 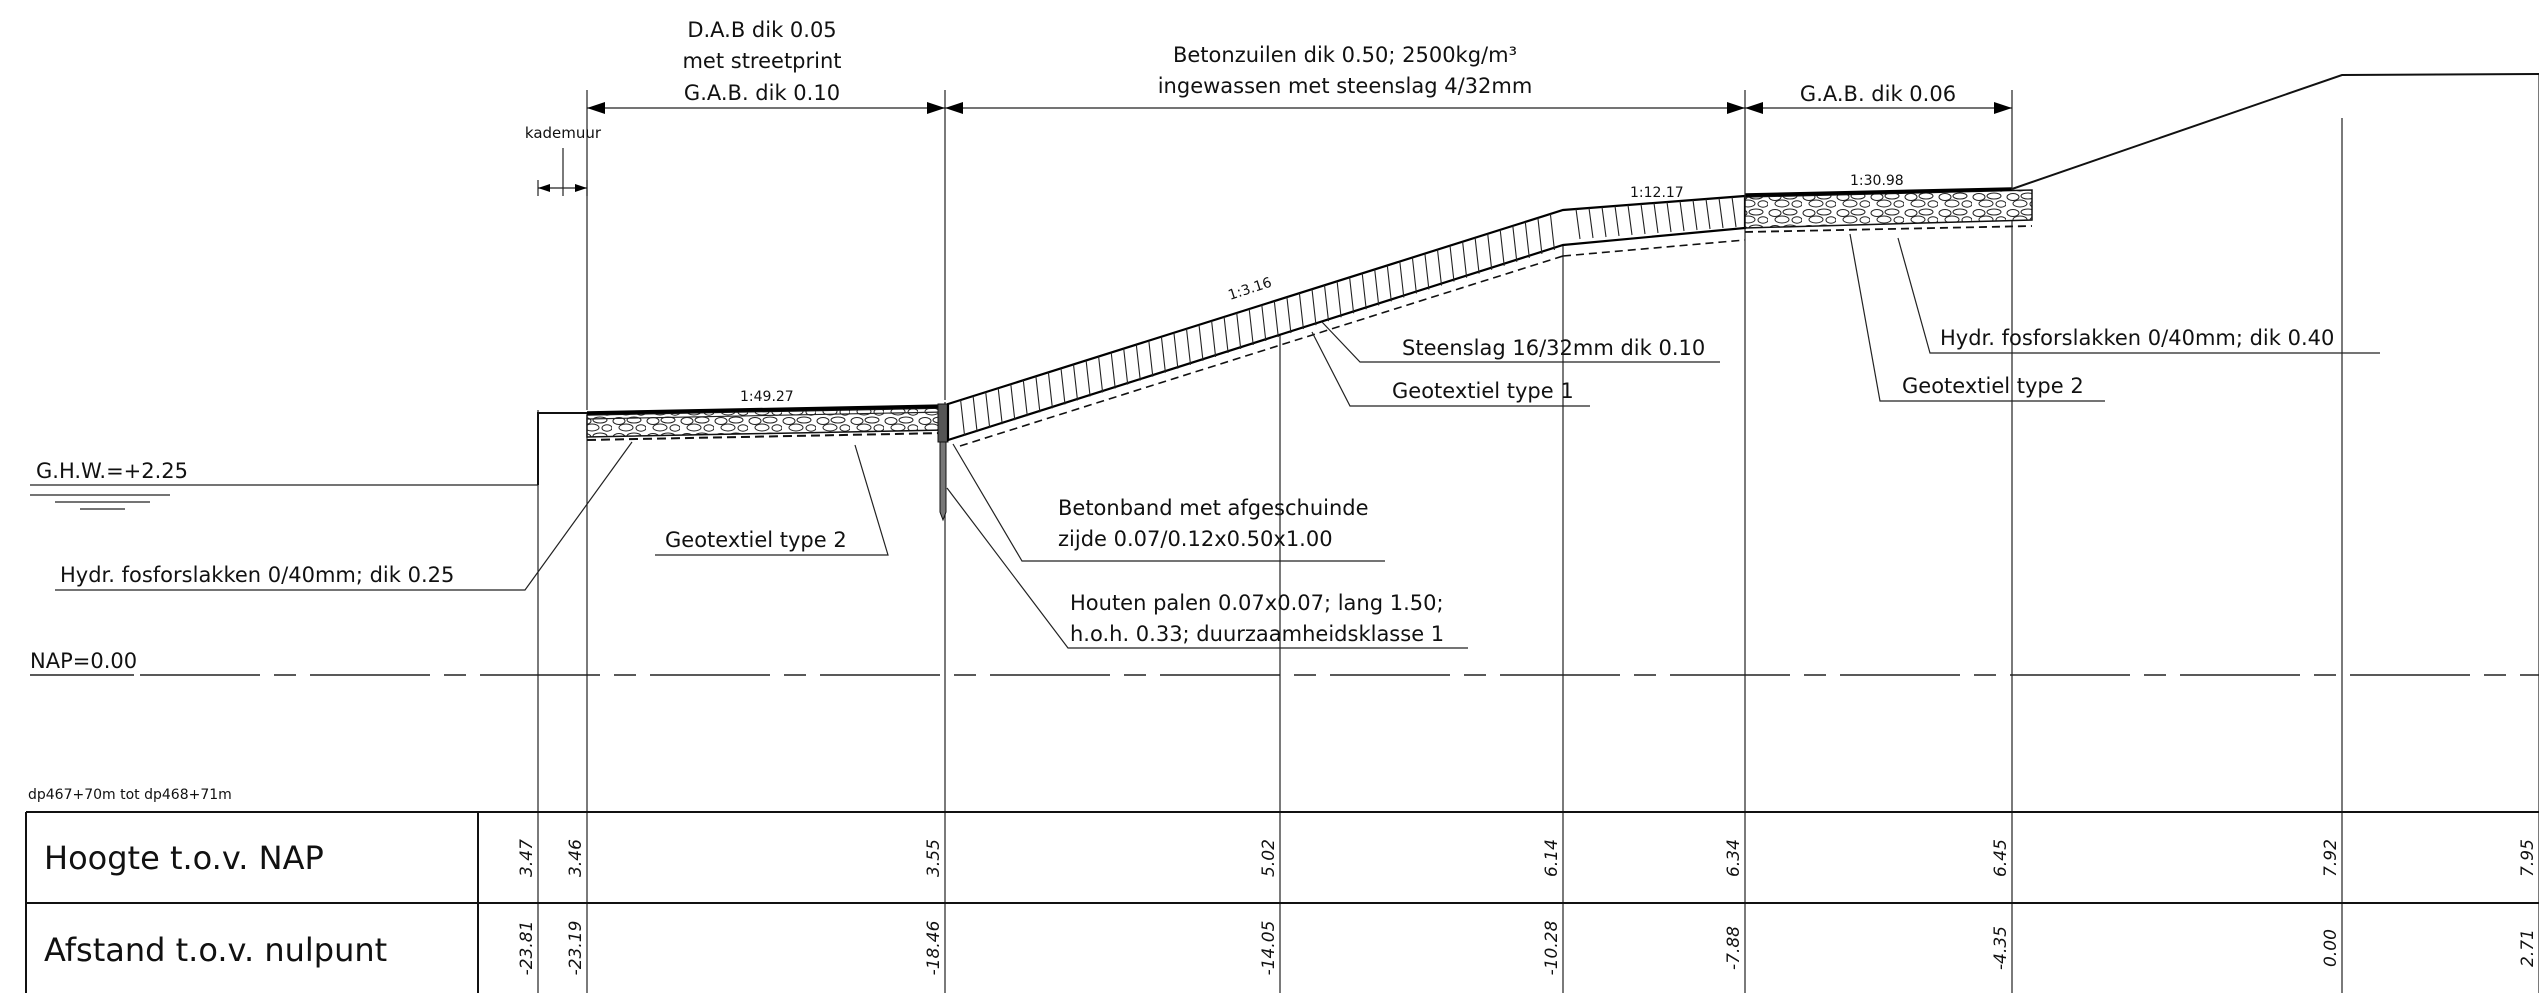 What do you see at coordinates (767, 397) in the screenshot?
I see `slope-label-platform-left: 1:49.27` at bounding box center [767, 397].